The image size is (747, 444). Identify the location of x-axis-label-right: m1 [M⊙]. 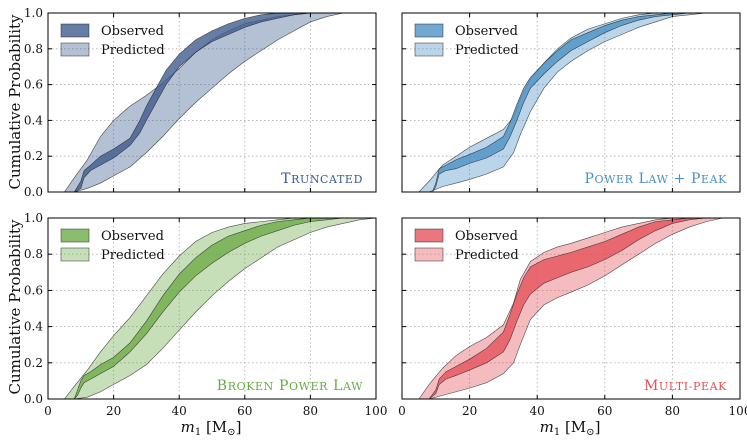
(570, 428).